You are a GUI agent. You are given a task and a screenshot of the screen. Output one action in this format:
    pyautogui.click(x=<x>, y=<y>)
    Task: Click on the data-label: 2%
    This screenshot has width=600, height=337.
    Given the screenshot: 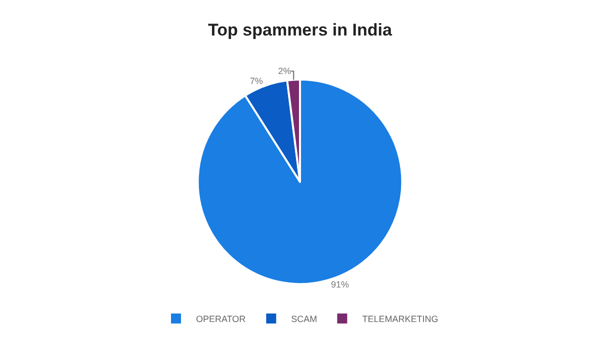 What is the action you would take?
    pyautogui.click(x=285, y=71)
    